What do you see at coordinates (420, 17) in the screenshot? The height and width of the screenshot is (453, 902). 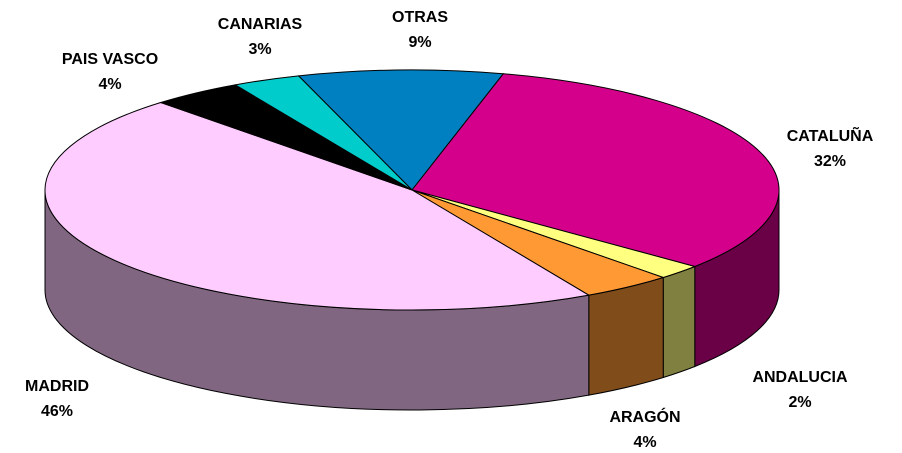 I see `slice-label: OTRAS` at bounding box center [420, 17].